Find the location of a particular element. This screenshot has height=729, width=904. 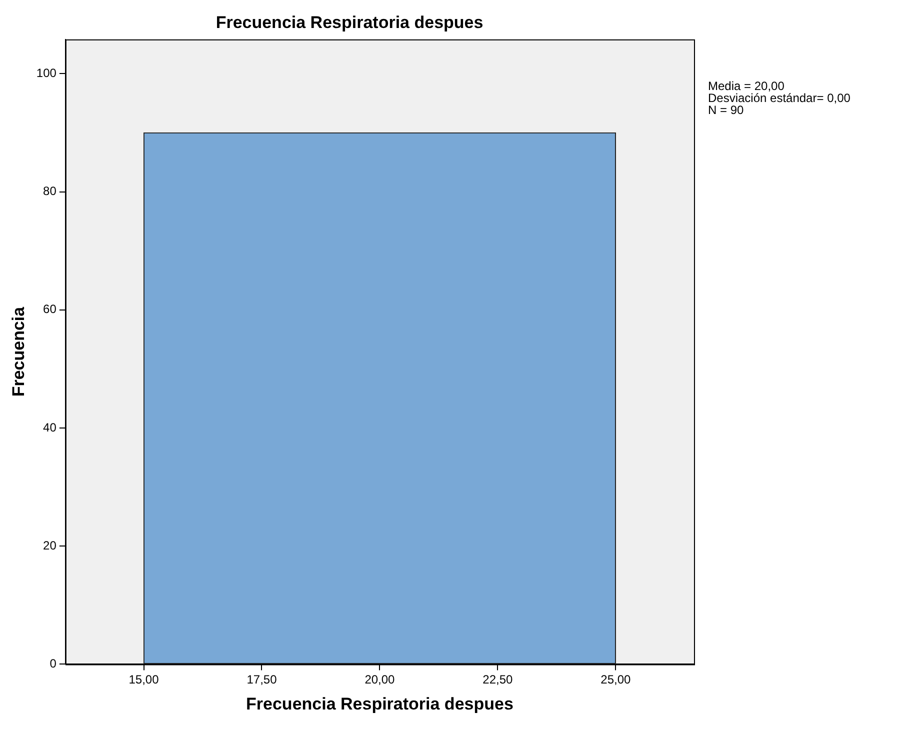

x-tick-label: 17,50 is located at coordinates (262, 679).